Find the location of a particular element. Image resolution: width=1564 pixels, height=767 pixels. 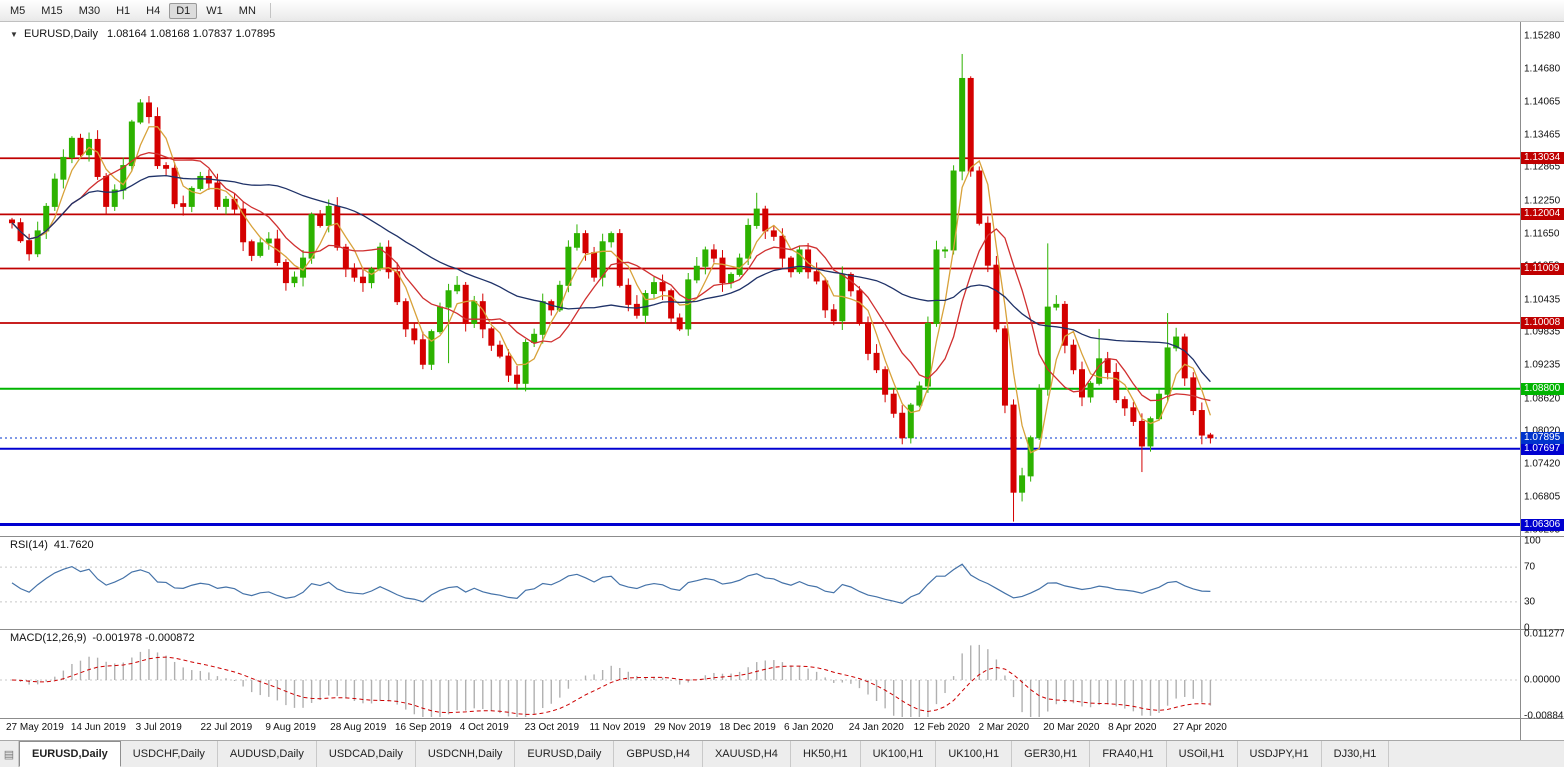

level-price-badge: 1.13034 is located at coordinates (1542, 158).